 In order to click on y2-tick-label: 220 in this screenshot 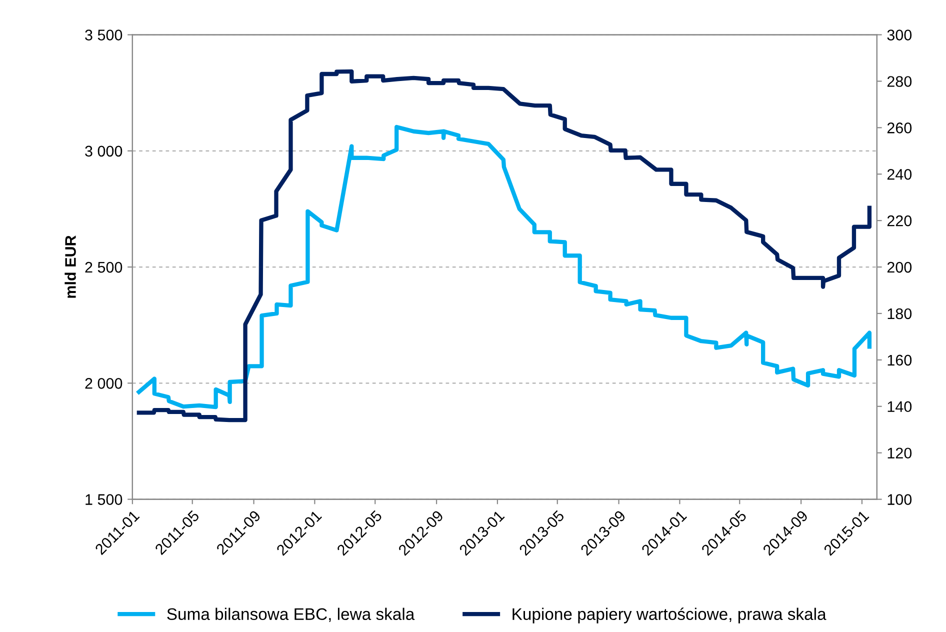, I will do `click(899, 220)`.